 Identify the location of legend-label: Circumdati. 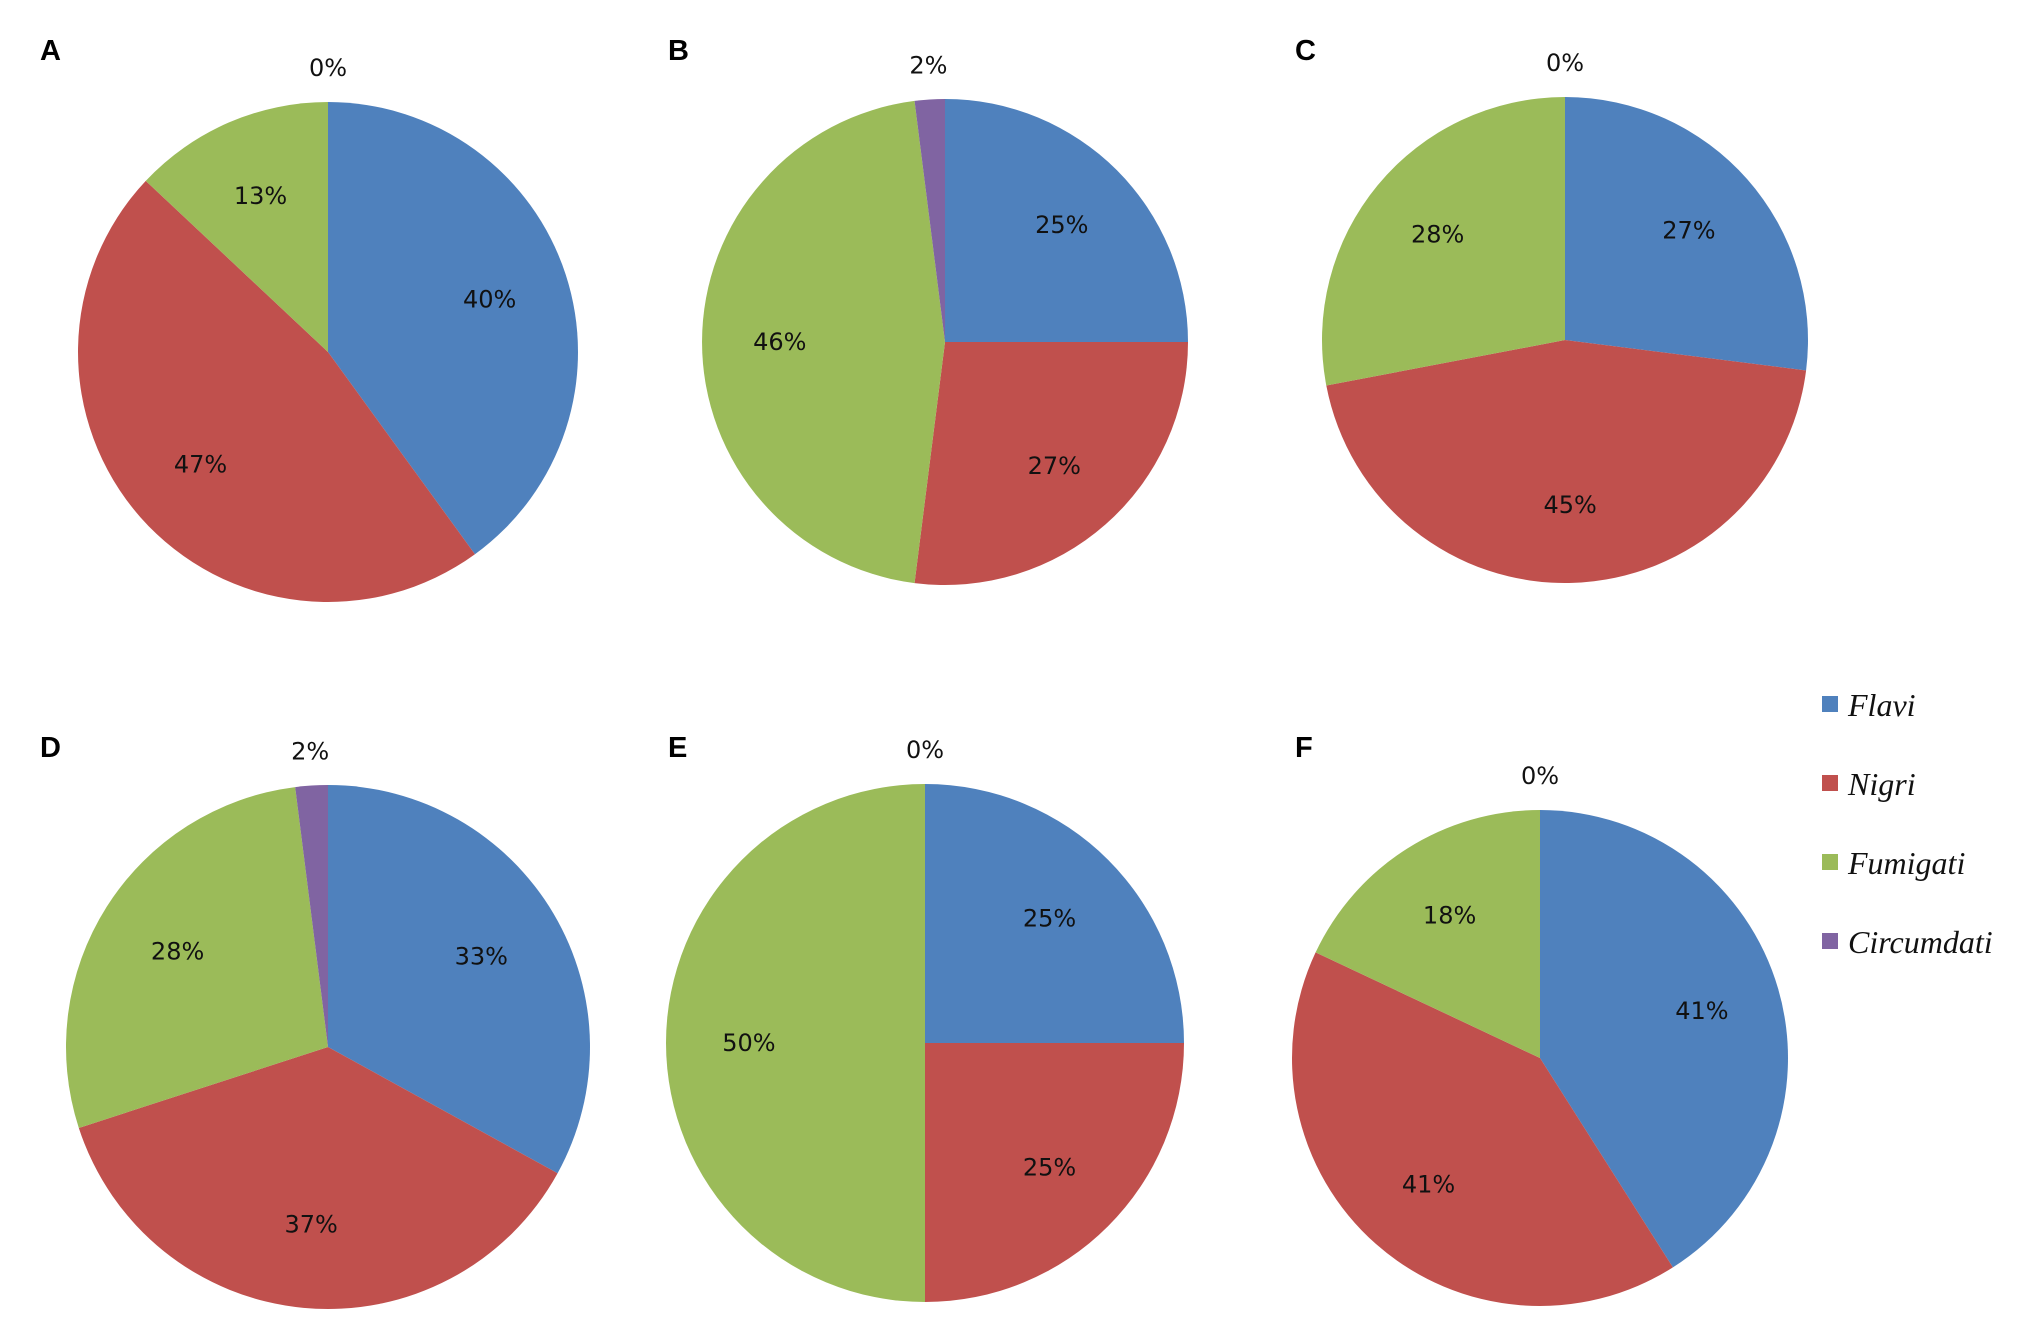
(1920, 942).